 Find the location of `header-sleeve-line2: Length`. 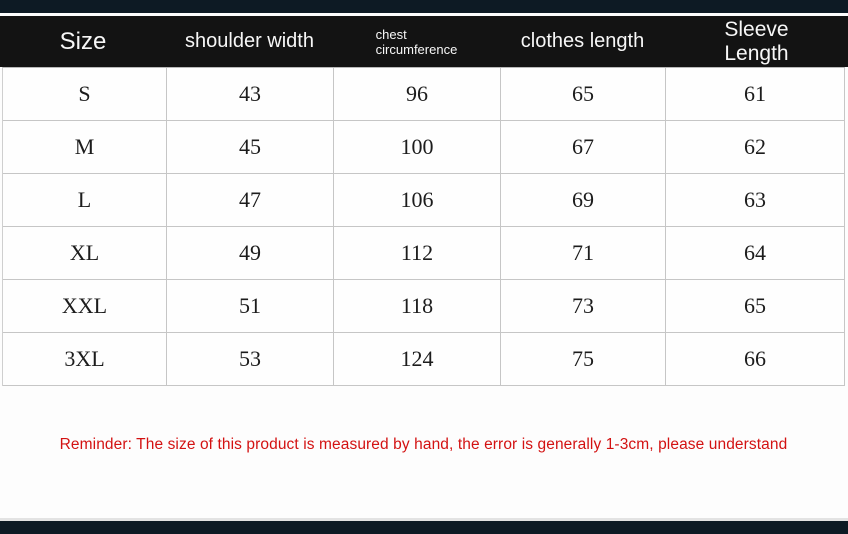

header-sleeve-line2: Length is located at coordinates (756, 53).